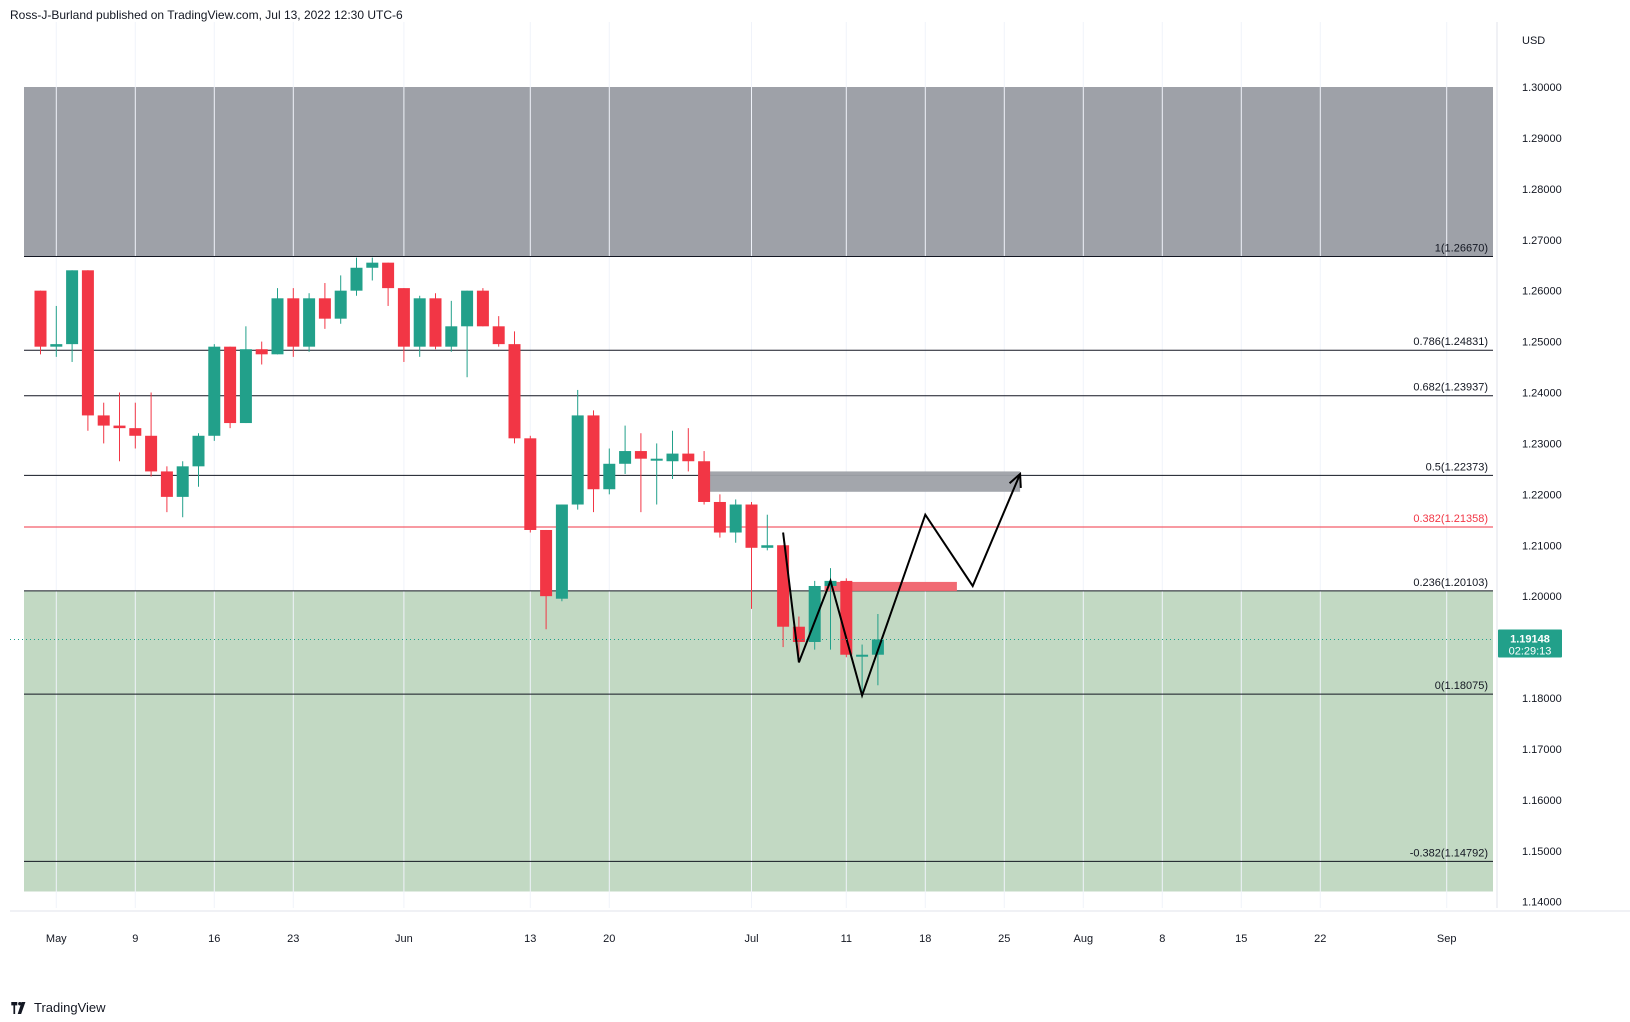 Image resolution: width=1630 pixels, height=1022 pixels. I want to click on price-tick-label: 1.28000, so click(1542, 190).